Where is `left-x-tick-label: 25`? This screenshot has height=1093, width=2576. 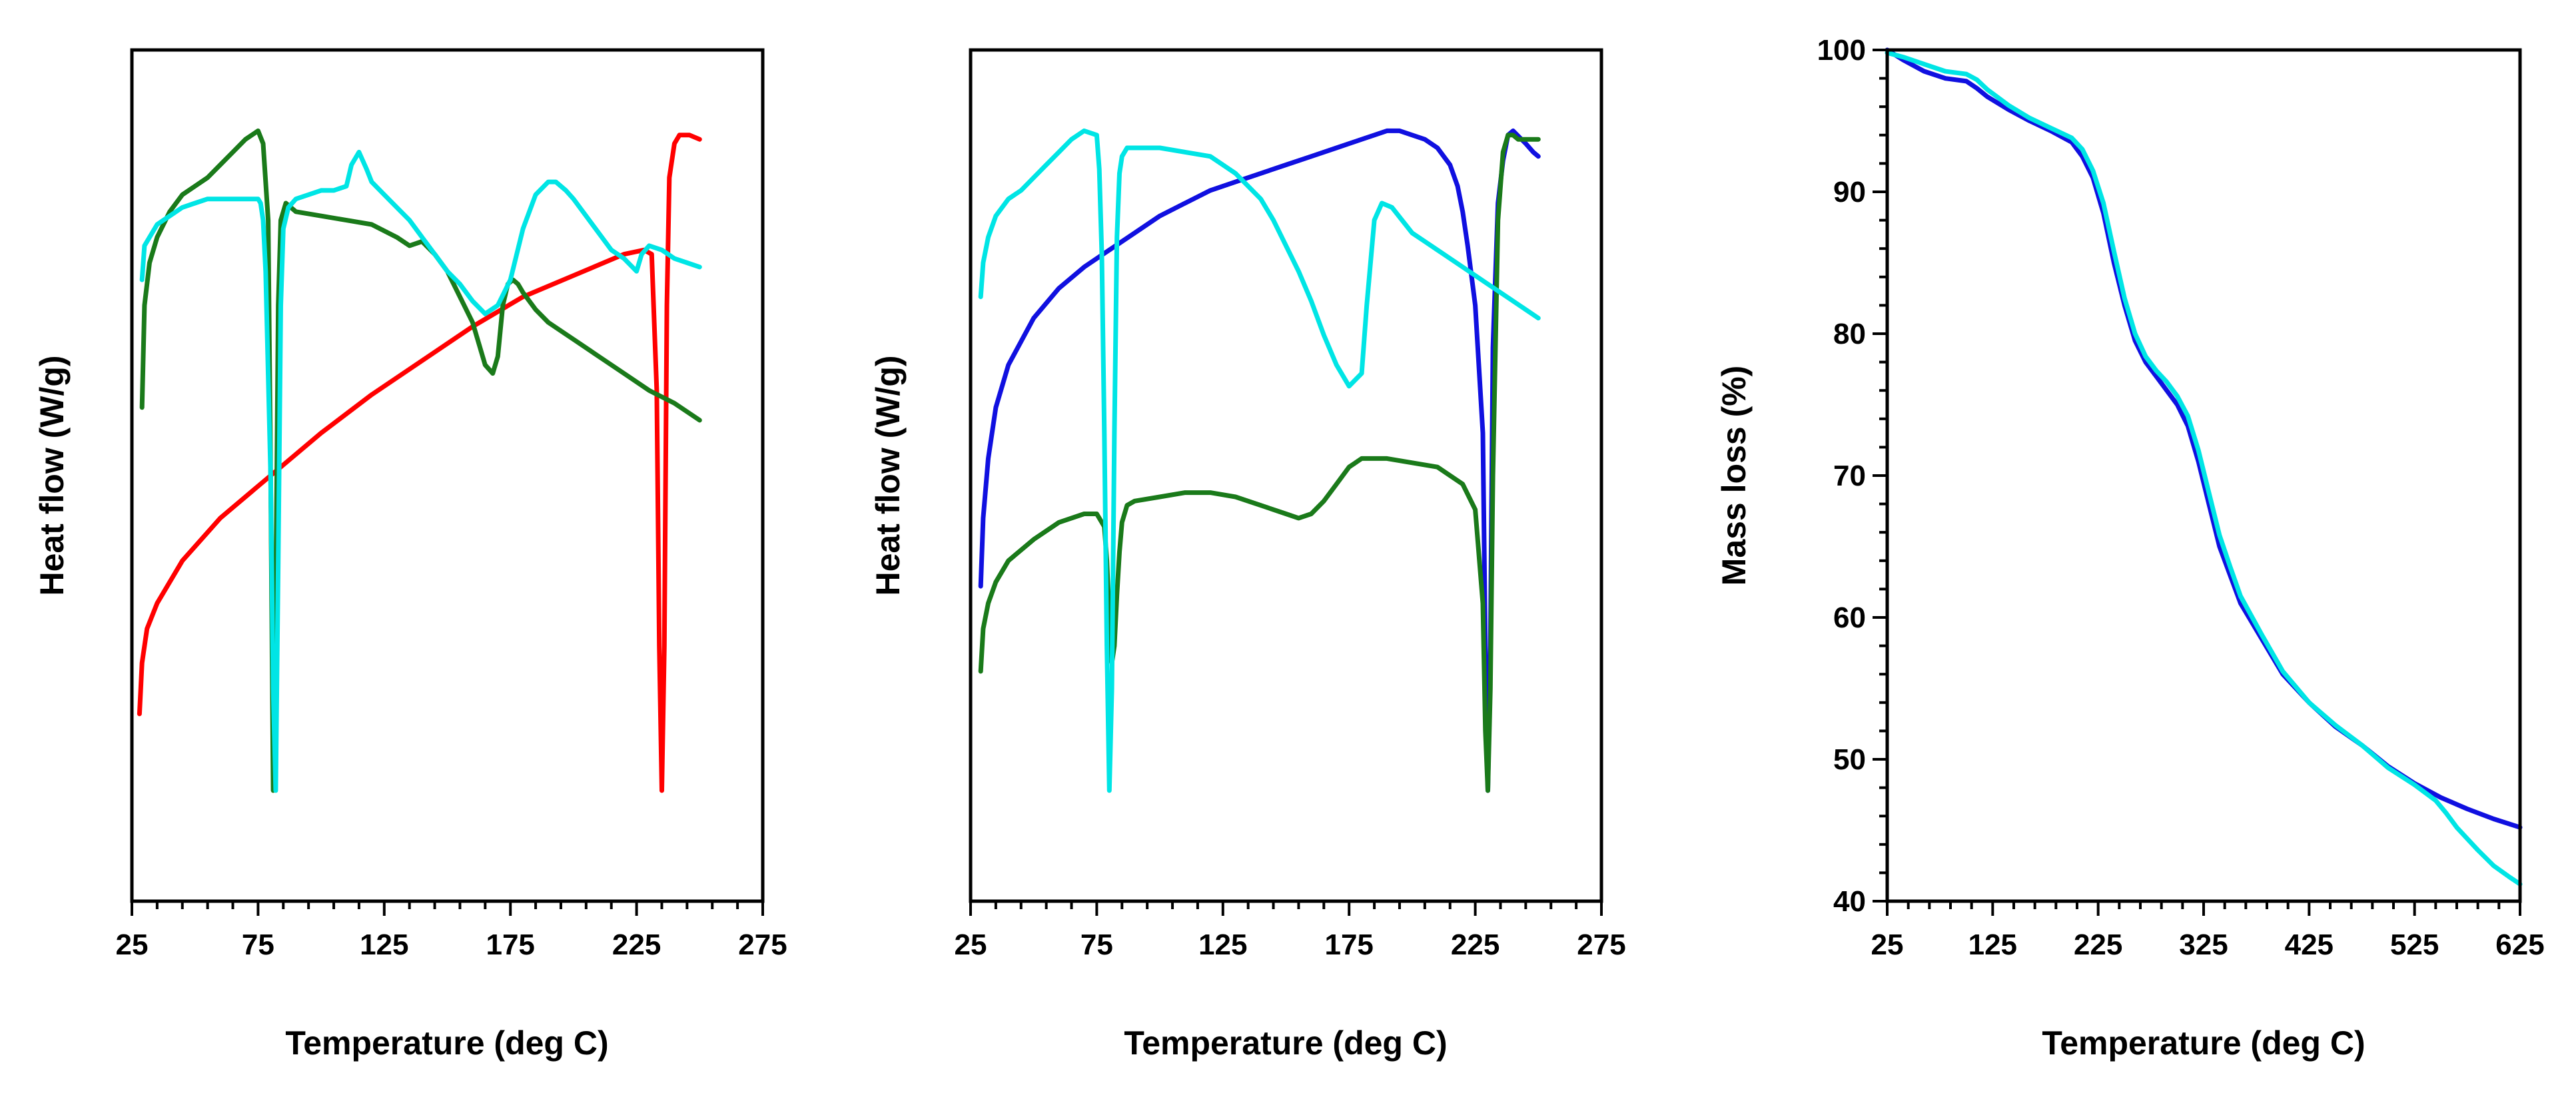
left-x-tick-label: 25 is located at coordinates (132, 945).